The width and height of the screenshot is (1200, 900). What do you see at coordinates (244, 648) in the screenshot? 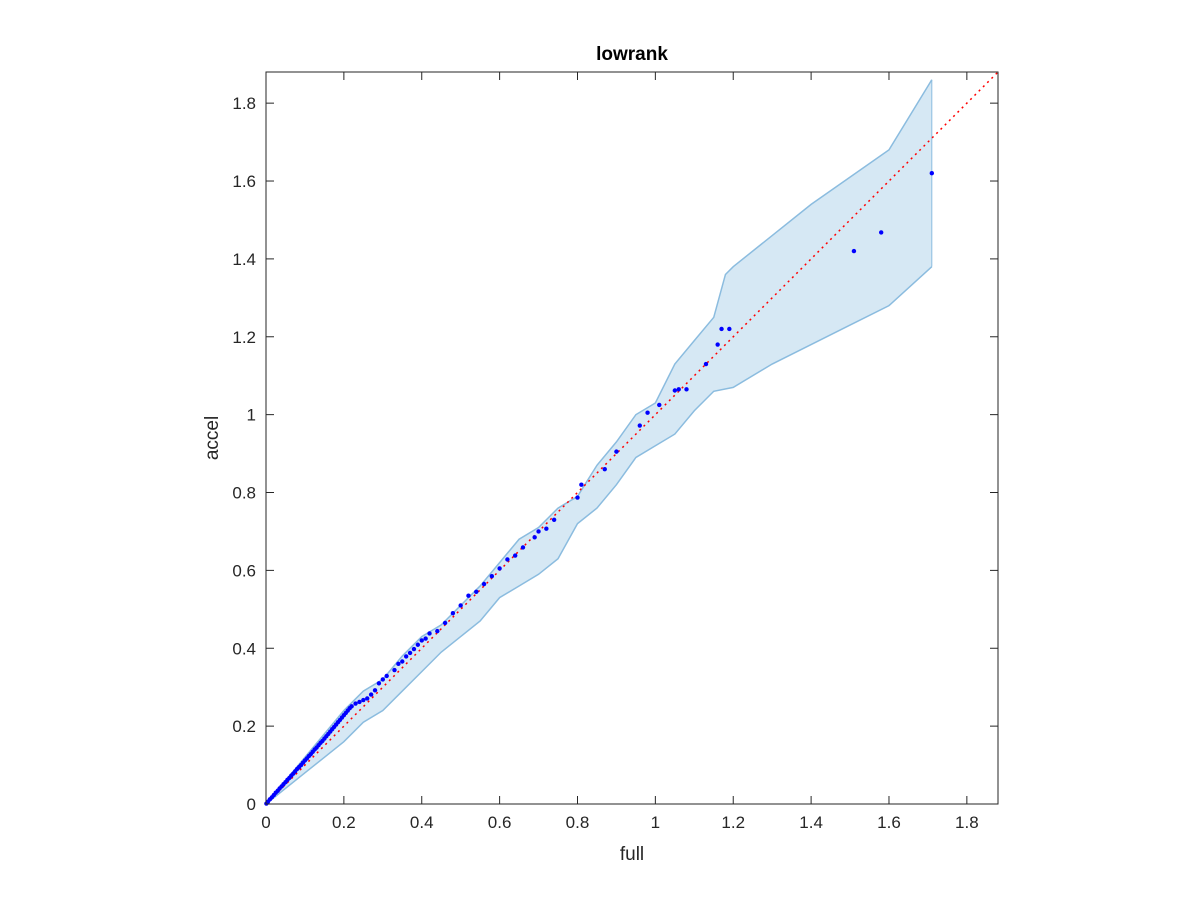
I see `y-tick-label: 0.4` at bounding box center [244, 648].